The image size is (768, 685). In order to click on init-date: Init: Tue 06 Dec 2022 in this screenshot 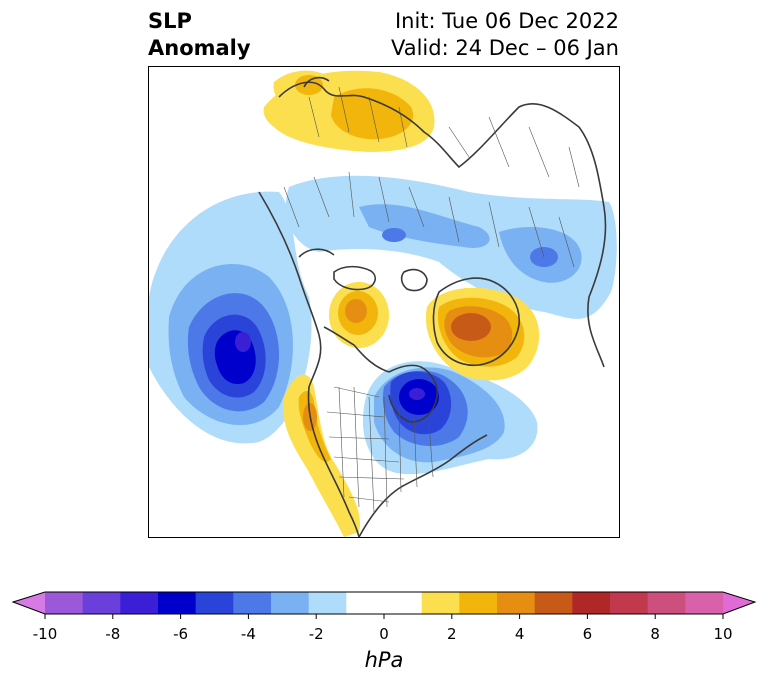, I will do `click(506, 21)`.